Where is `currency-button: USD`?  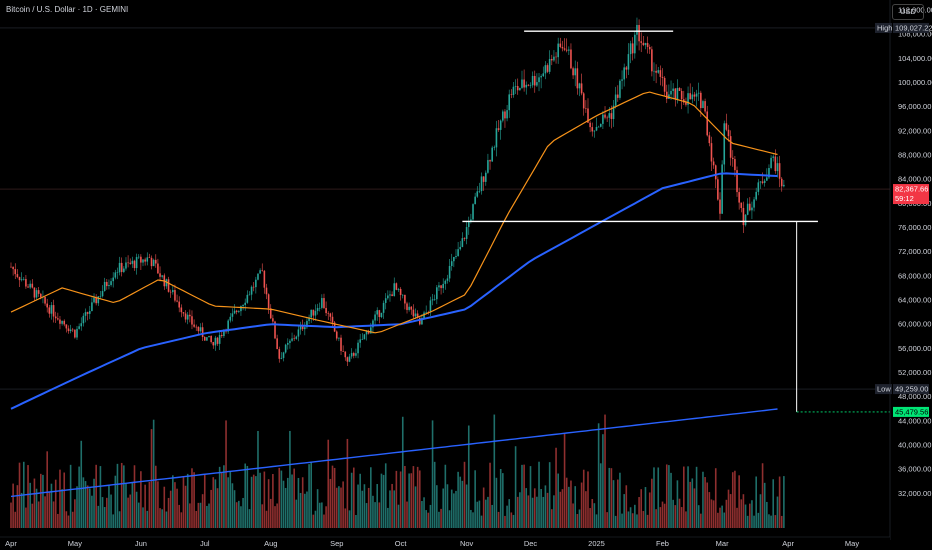
currency-button: USD is located at coordinates (908, 12).